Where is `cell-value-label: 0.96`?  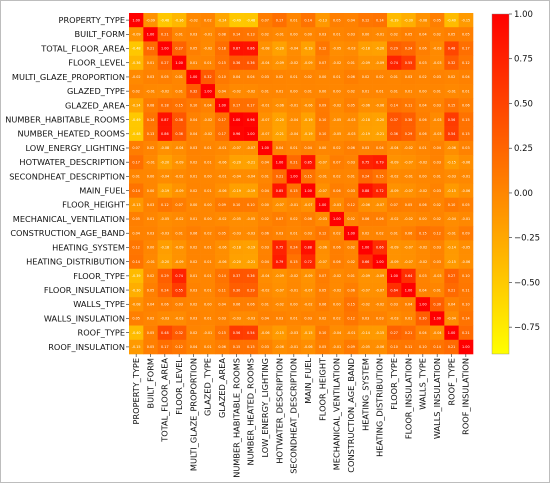
cell-value-label: 0.96 is located at coordinates (237, 134).